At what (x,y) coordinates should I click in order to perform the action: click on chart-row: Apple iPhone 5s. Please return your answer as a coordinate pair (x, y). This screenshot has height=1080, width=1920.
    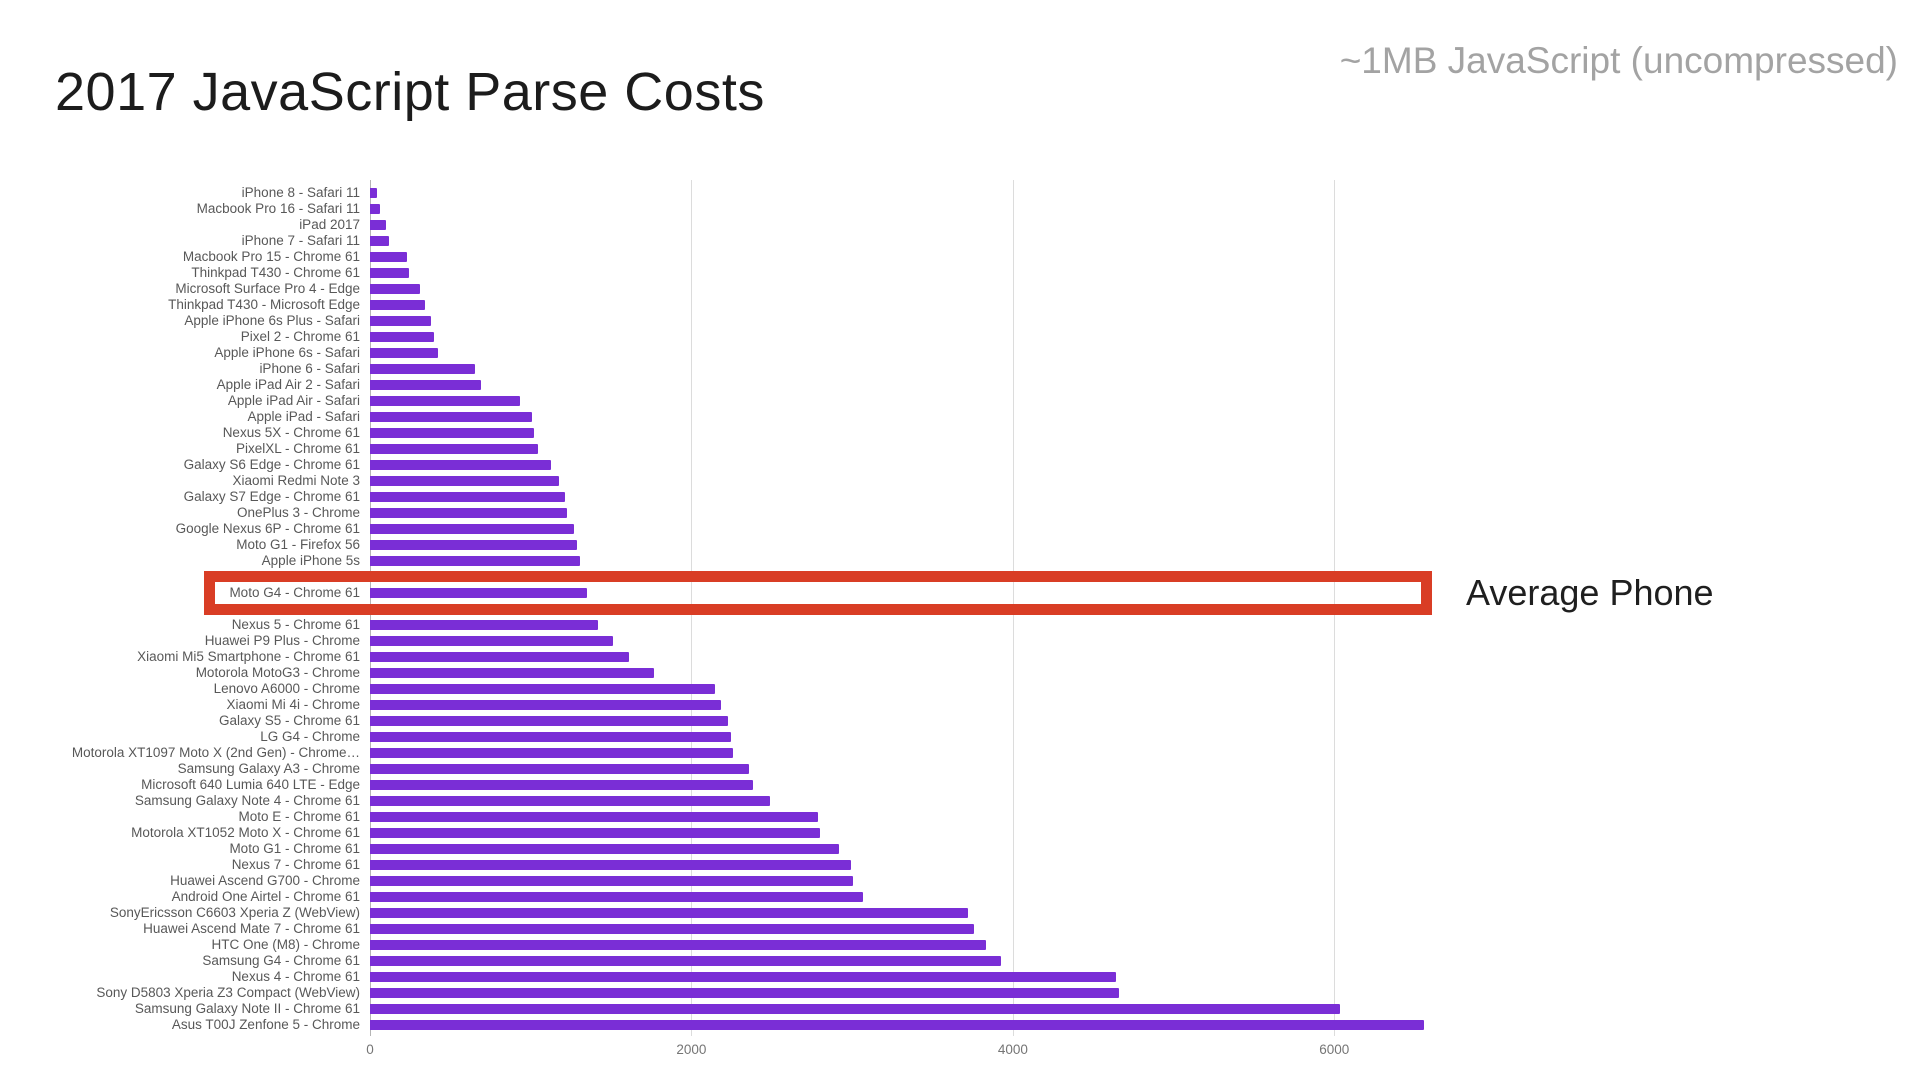
    Looking at the image, I should click on (730, 561).